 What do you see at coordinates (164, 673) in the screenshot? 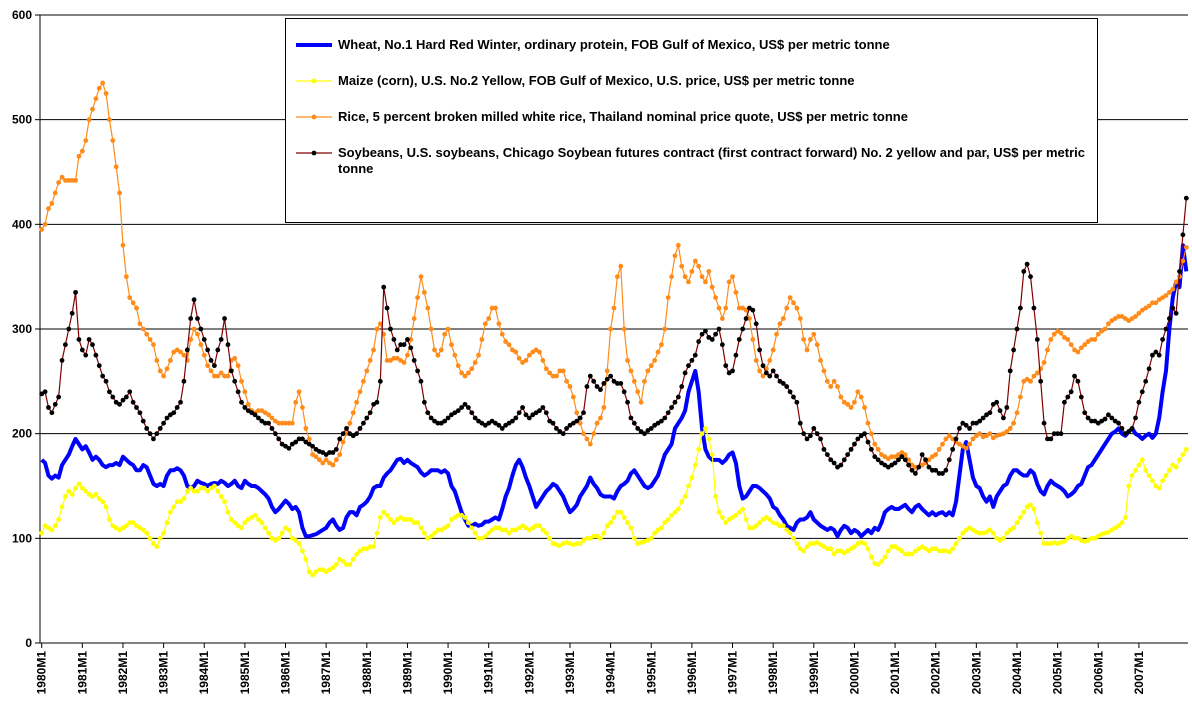
I see `x-tick-label: 1983M1` at bounding box center [164, 673].